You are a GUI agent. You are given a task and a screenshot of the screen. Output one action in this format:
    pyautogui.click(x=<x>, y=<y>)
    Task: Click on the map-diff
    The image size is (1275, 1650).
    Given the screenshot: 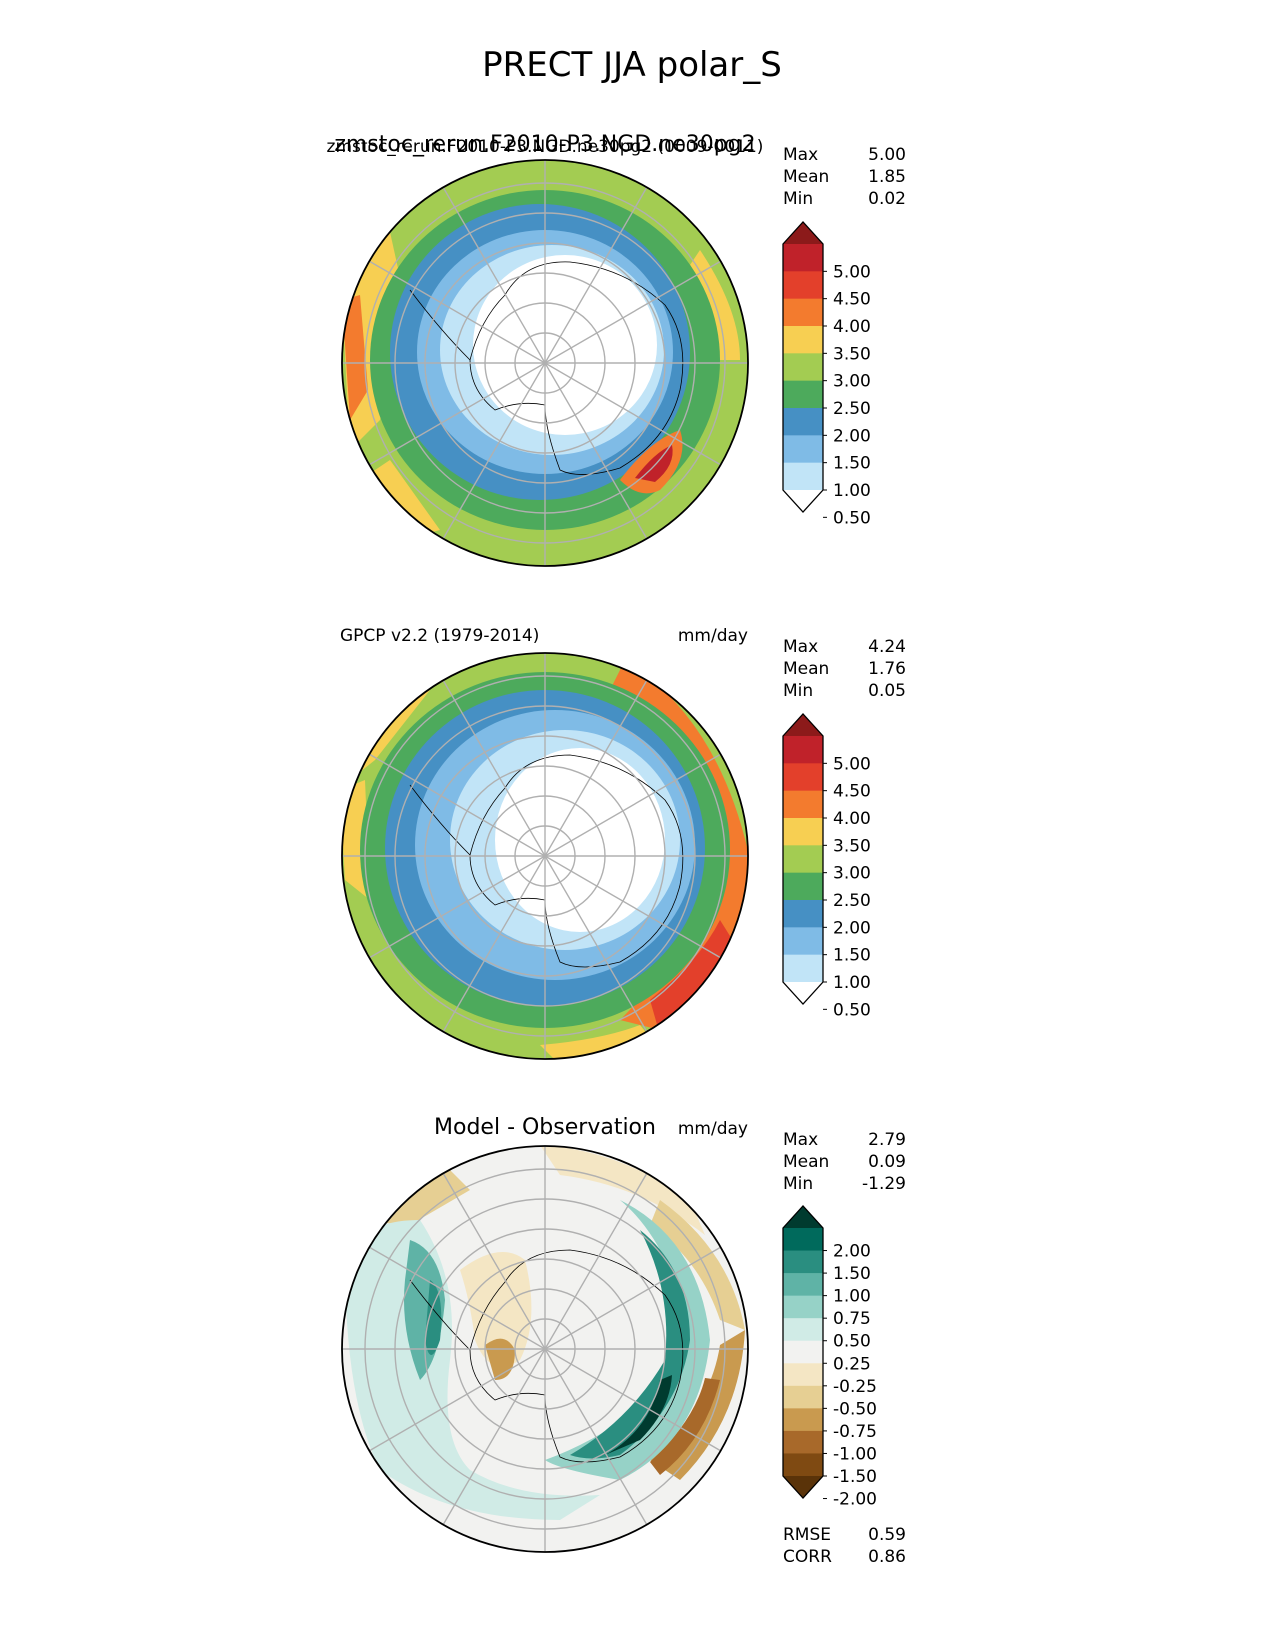 What is the action you would take?
    pyautogui.click(x=545, y=1349)
    